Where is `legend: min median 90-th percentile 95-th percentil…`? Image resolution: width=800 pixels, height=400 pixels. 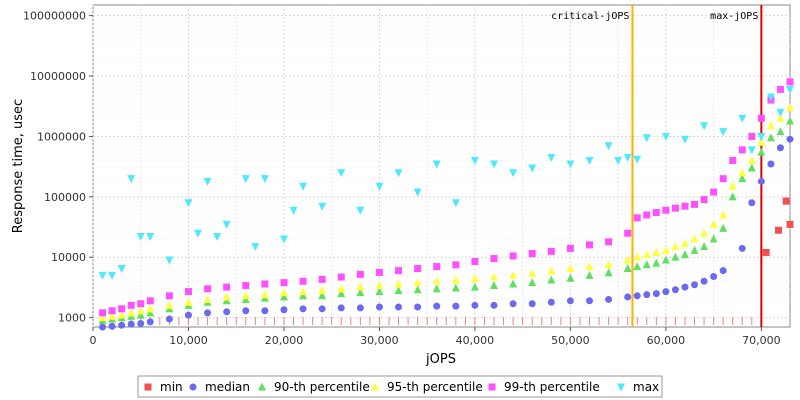 legend: min median 90-th percentile 95-th percentil… is located at coordinates (400, 386).